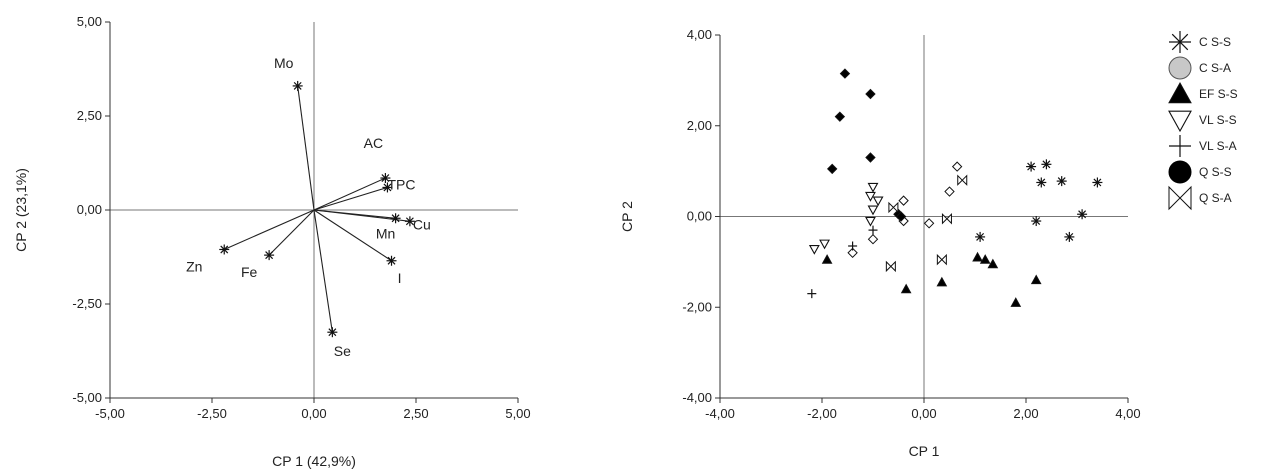  I want to click on loading-vector-Mo, so click(306, 148).